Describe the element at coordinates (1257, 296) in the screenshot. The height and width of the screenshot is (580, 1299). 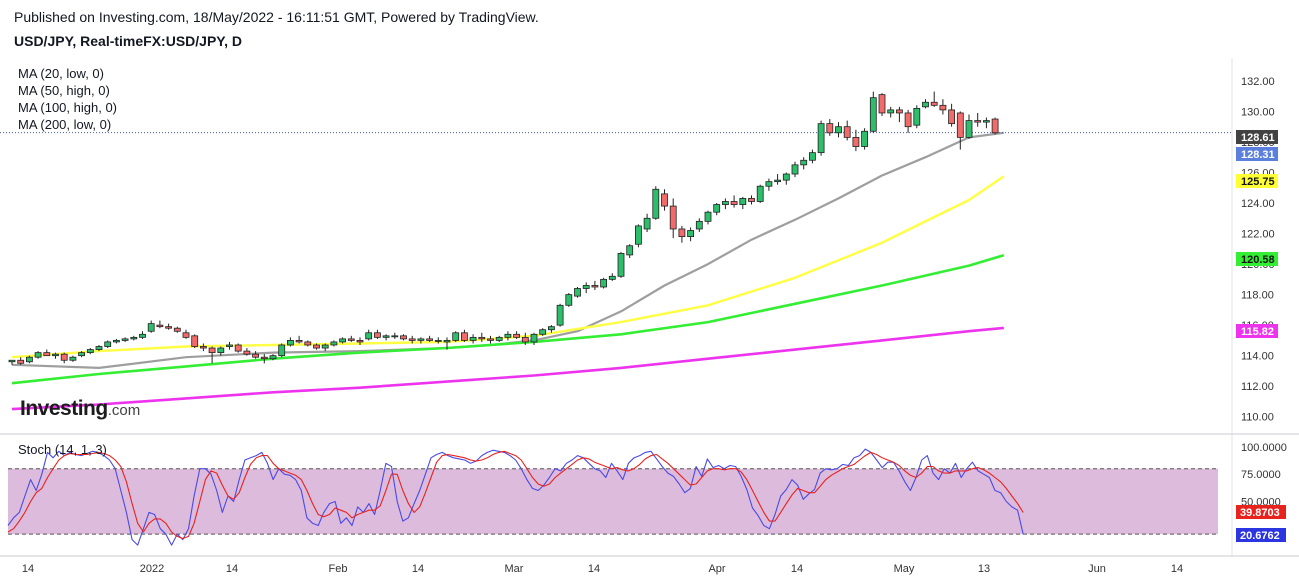
I see `price-tick-label: 118.00` at that location.